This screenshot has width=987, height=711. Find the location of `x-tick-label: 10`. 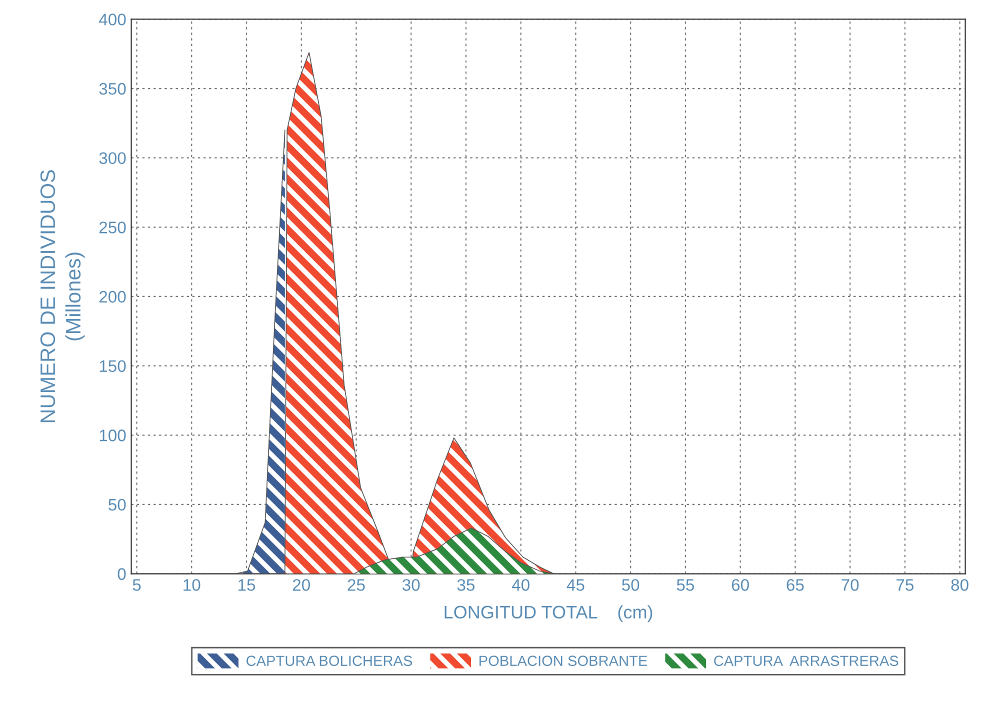

x-tick-label: 10 is located at coordinates (192, 585).